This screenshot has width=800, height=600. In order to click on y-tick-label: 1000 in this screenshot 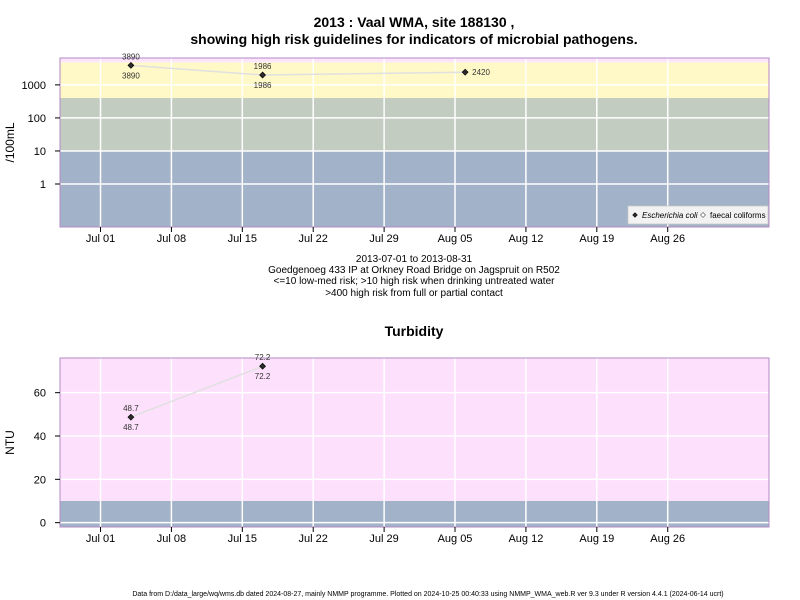, I will do `click(34, 86)`.